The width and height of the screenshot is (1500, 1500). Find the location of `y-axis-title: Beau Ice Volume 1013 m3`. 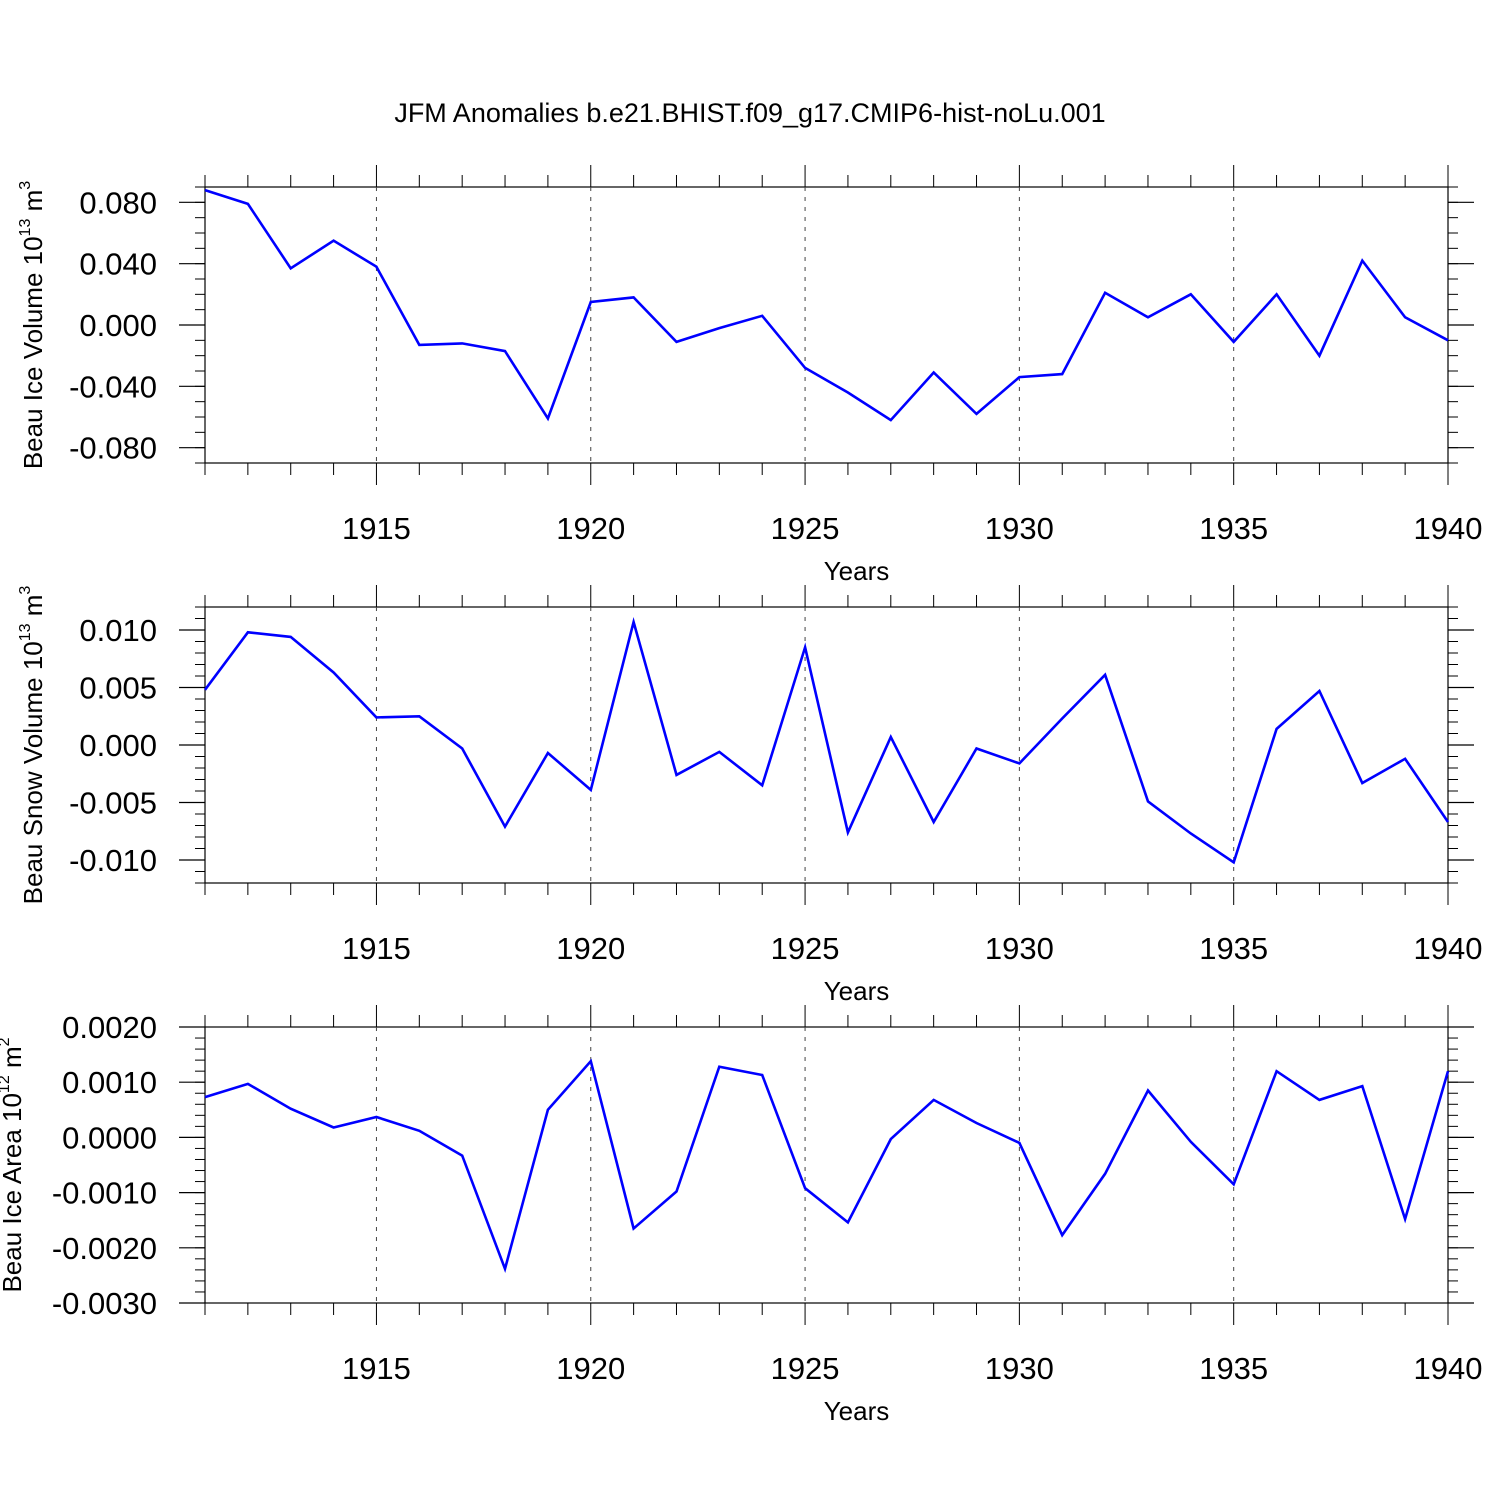

y-axis-title: Beau Ice Volume 1013 m3 is located at coordinates (32, 325).